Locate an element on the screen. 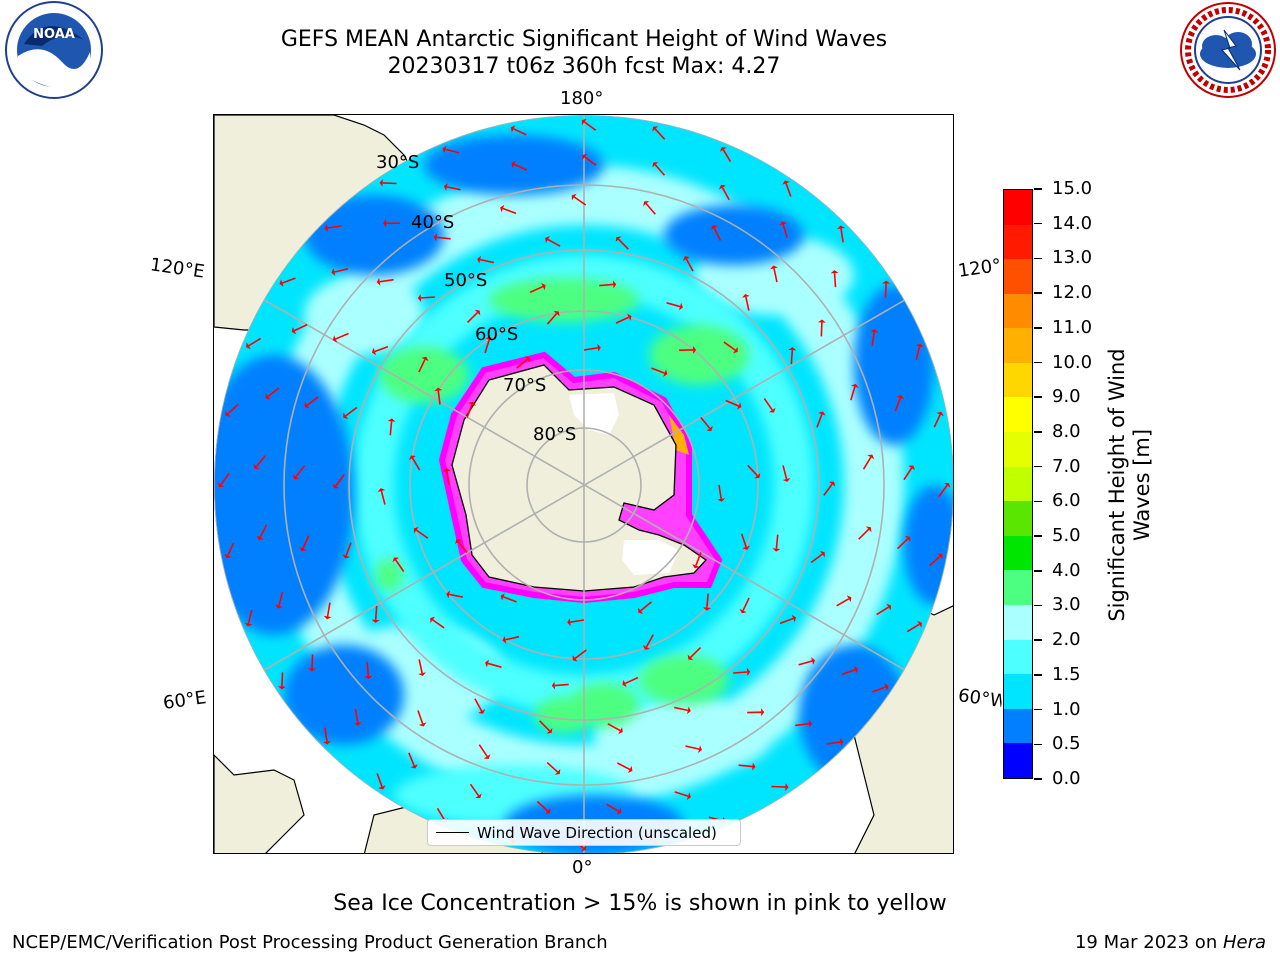 The height and width of the screenshot is (960, 1280). ross-ice-shelf is located at coordinates (594, 414).